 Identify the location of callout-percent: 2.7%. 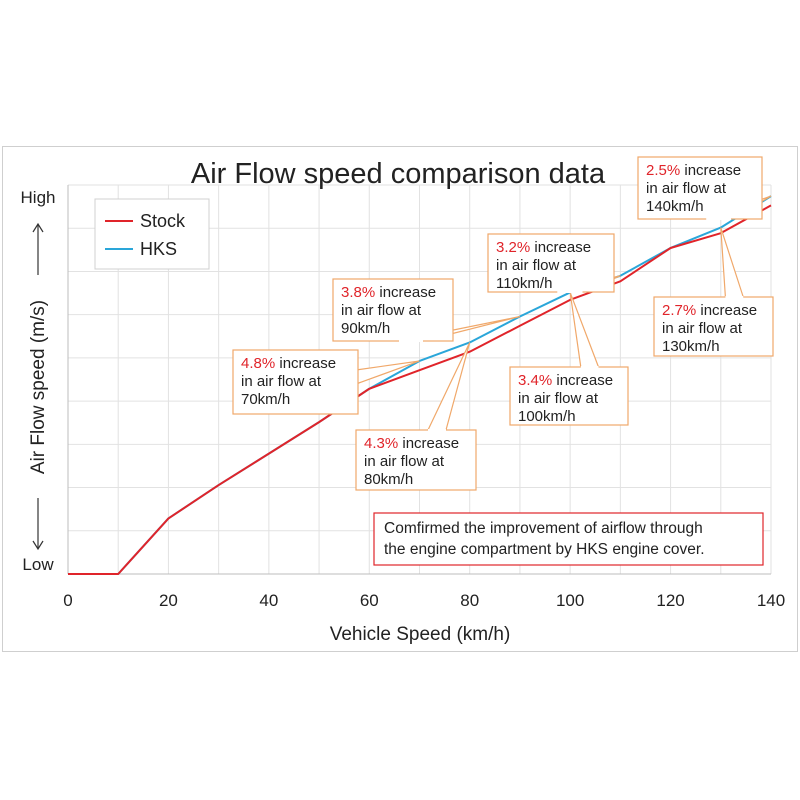
(679, 310).